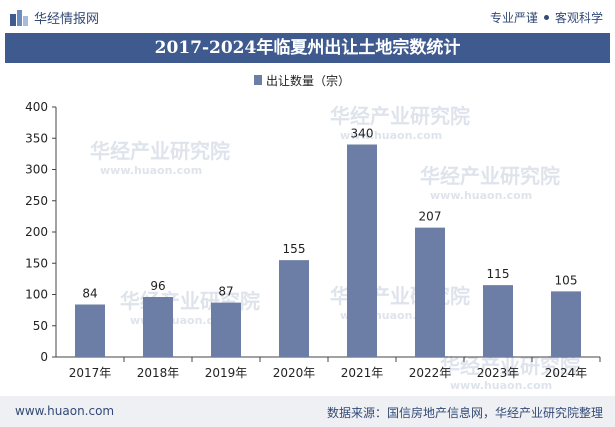  I want to click on y-tick-label: 350, so click(36, 138).